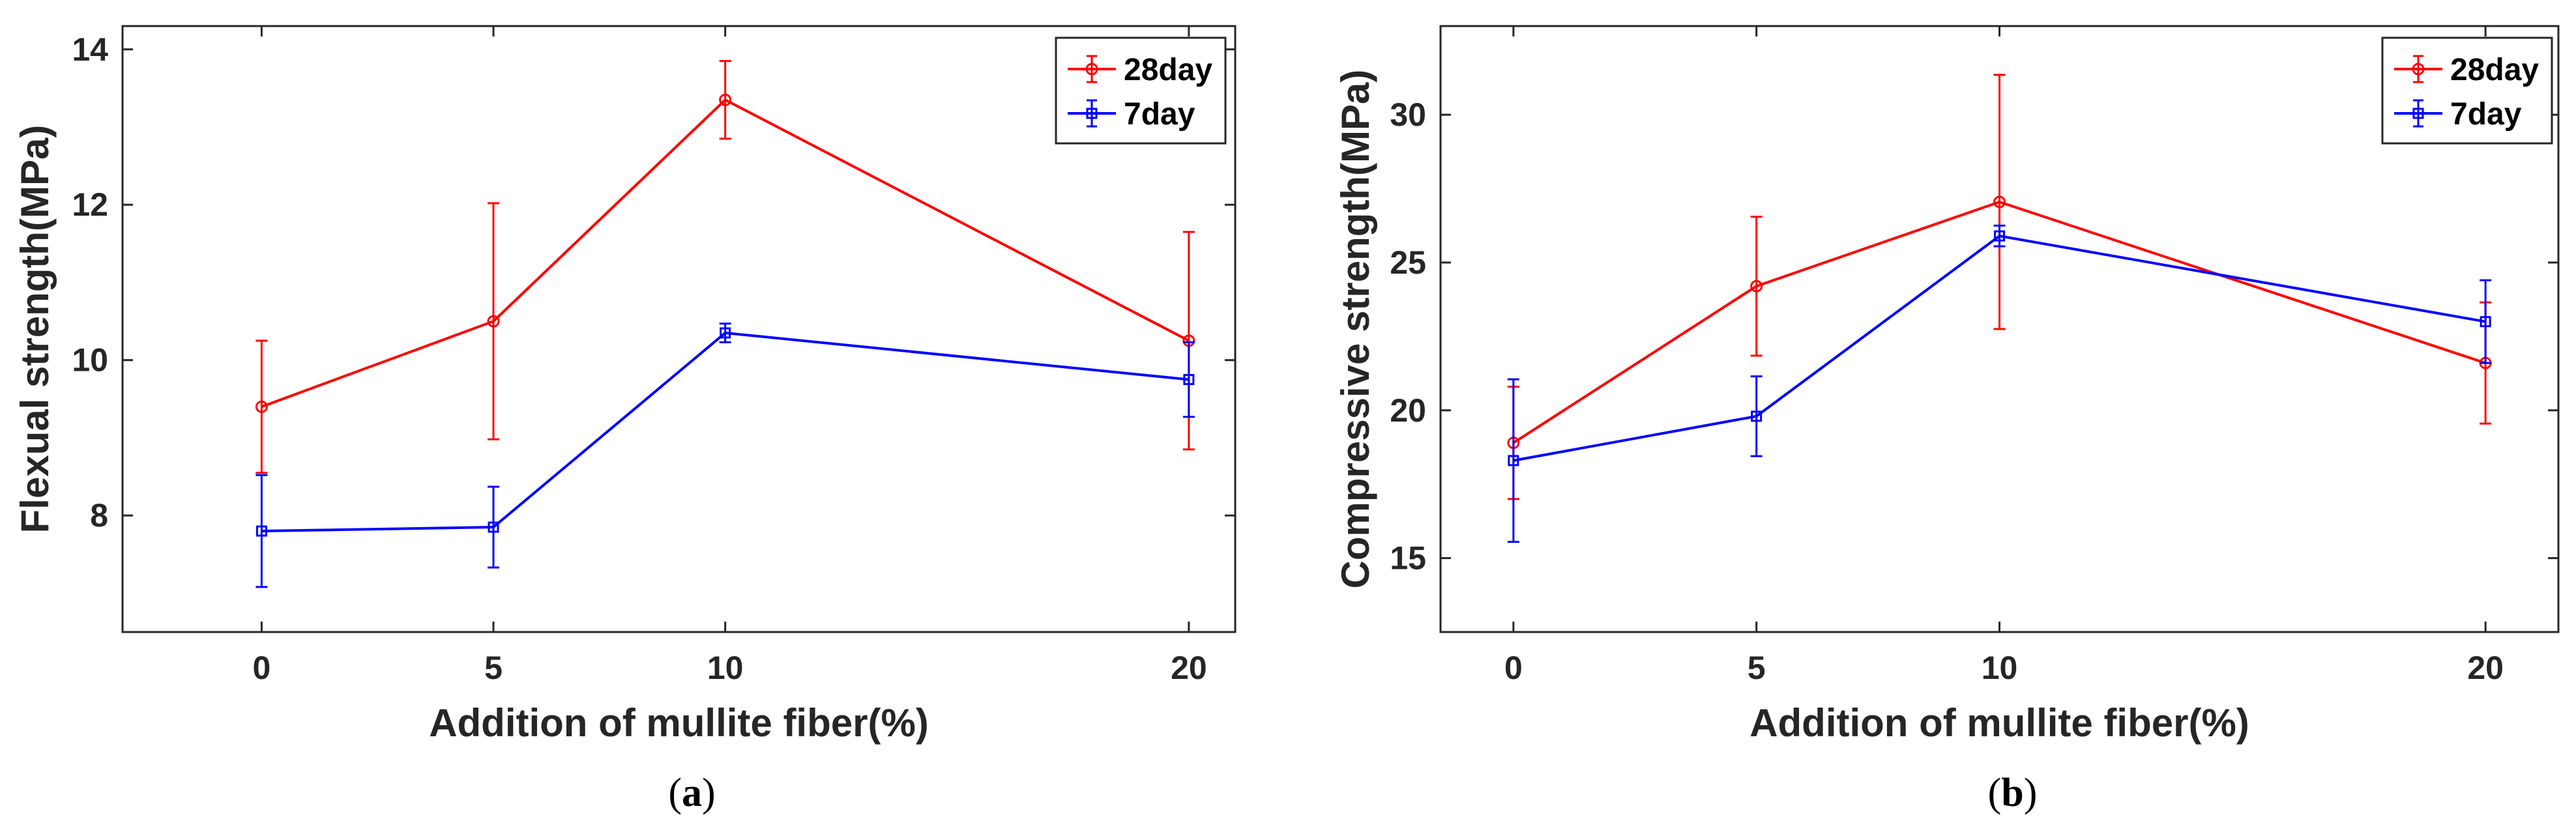 This screenshot has width=2576, height=834. I want to click on y-tick-label: 20, so click(1408, 411).